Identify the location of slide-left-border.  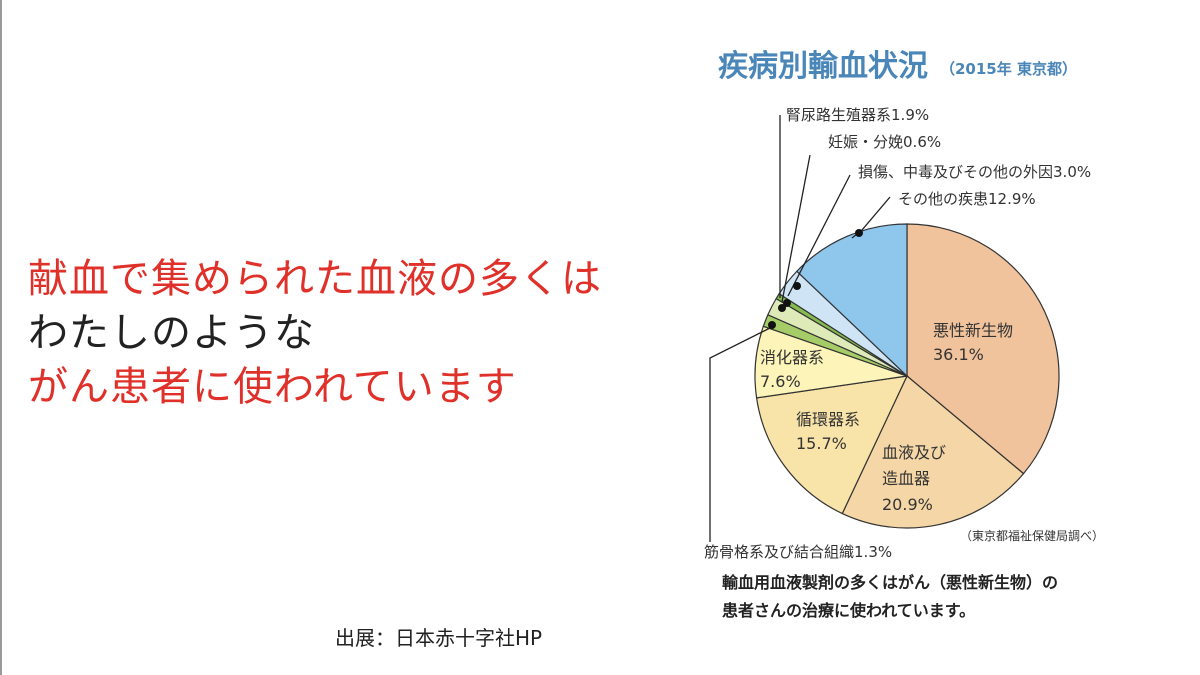
(1, 337).